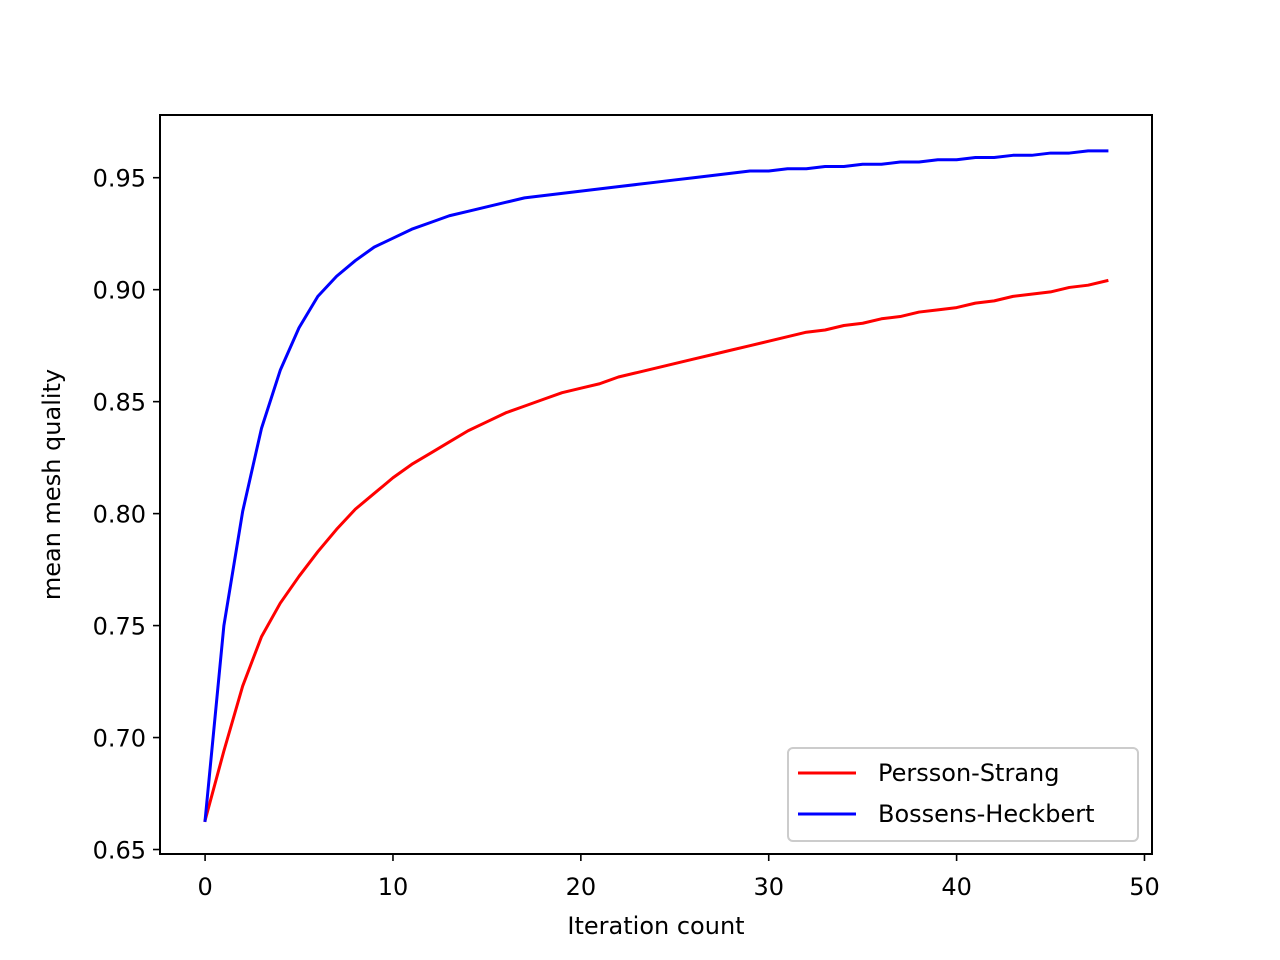 The image size is (1280, 960). What do you see at coordinates (52, 484) in the screenshot?
I see `y-axis-title: mean mesh quality` at bounding box center [52, 484].